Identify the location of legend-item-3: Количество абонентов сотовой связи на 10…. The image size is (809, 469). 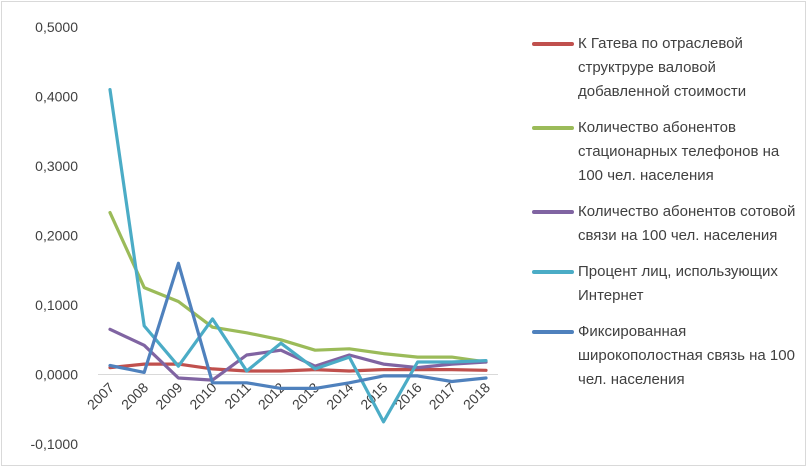
(667, 224).